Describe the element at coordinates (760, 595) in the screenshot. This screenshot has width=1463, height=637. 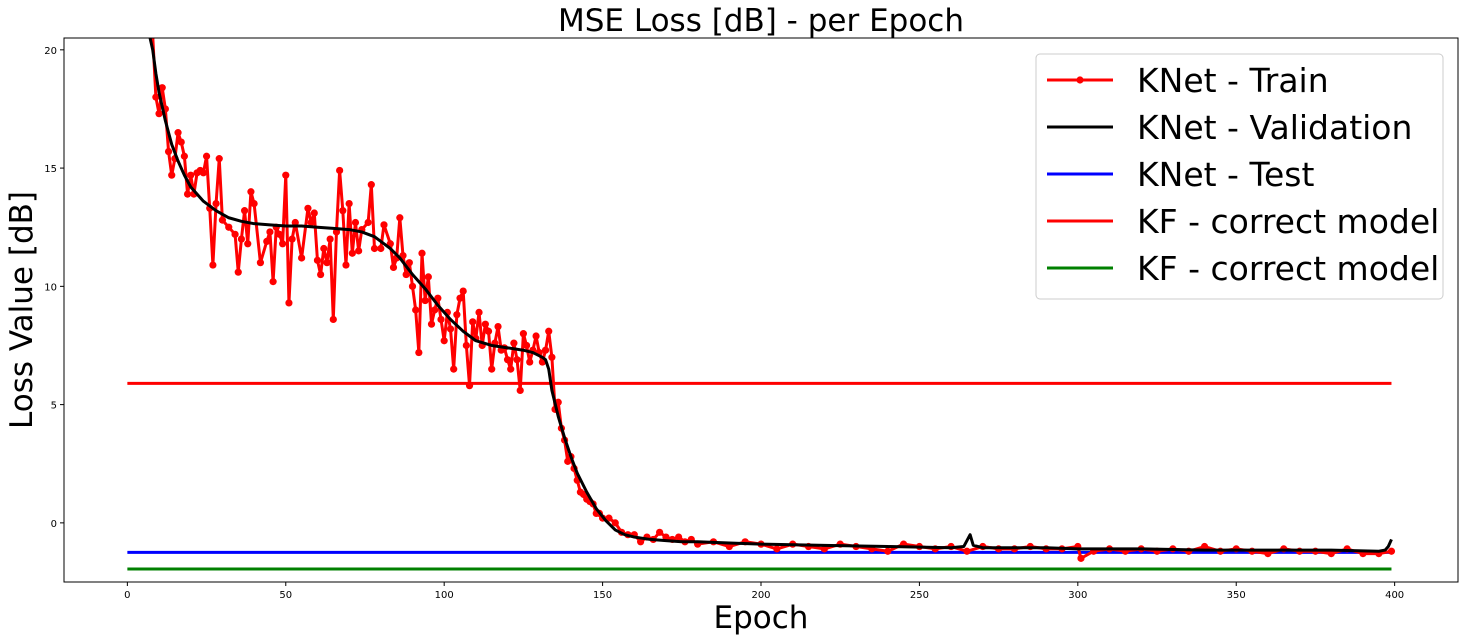
I see `x-tick-label-200: 200` at that location.